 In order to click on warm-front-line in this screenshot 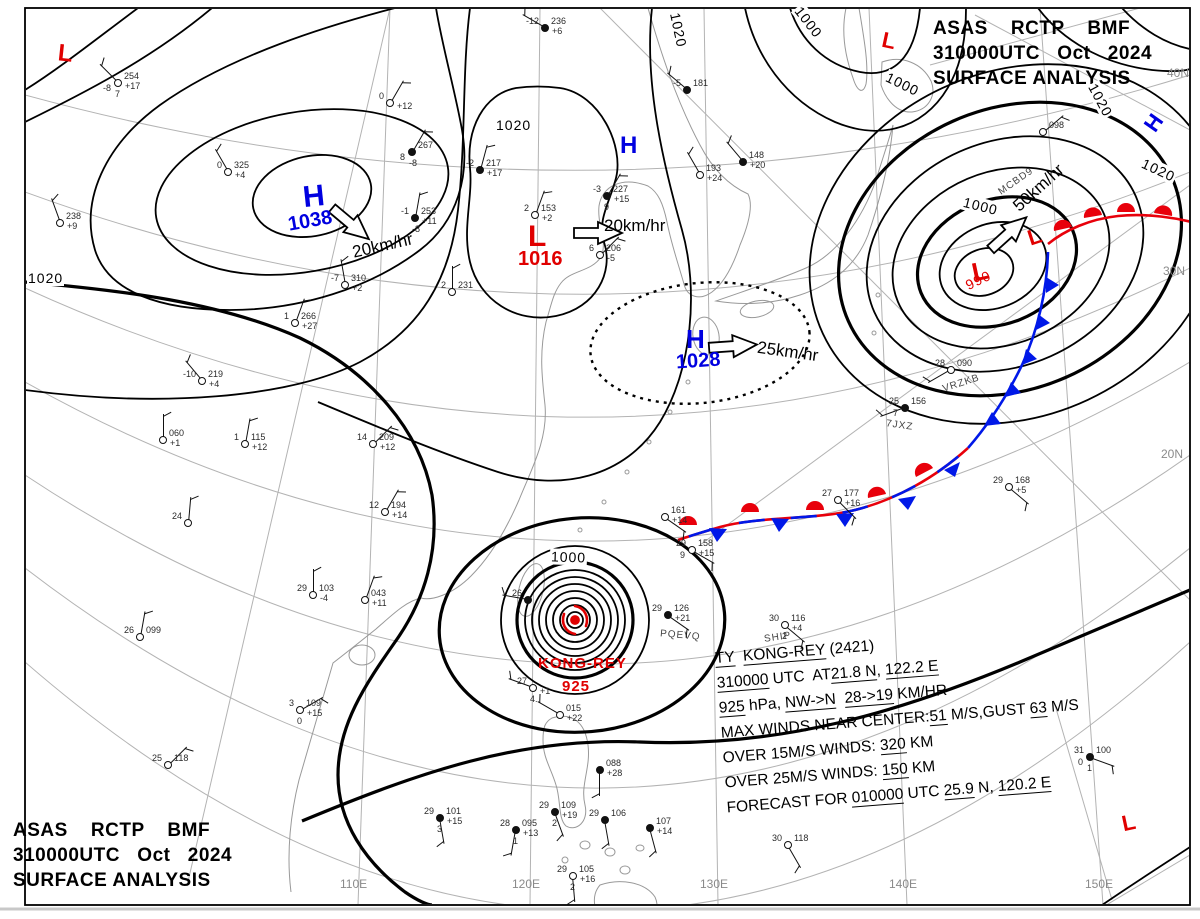, I will do `click(1118, 229)`.